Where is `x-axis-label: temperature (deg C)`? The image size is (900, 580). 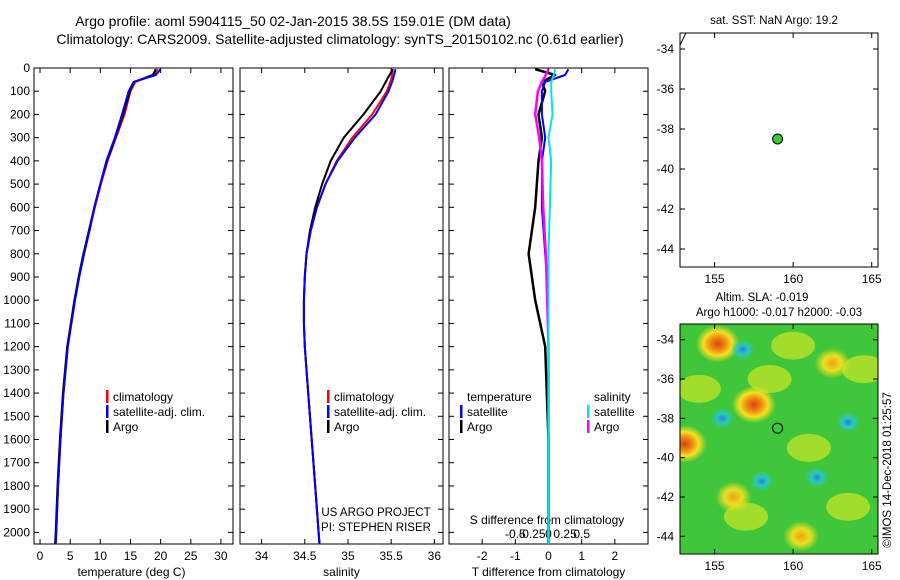
x-axis-label: temperature (deg C) is located at coordinates (131, 572).